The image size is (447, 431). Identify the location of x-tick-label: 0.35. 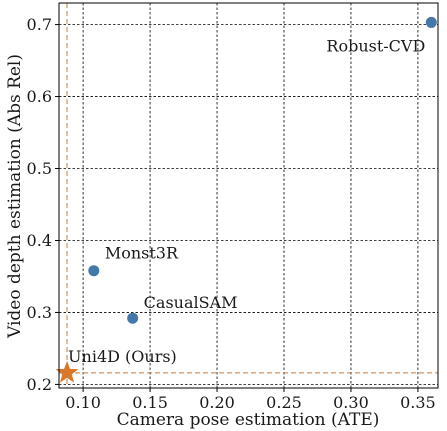
(418, 402).